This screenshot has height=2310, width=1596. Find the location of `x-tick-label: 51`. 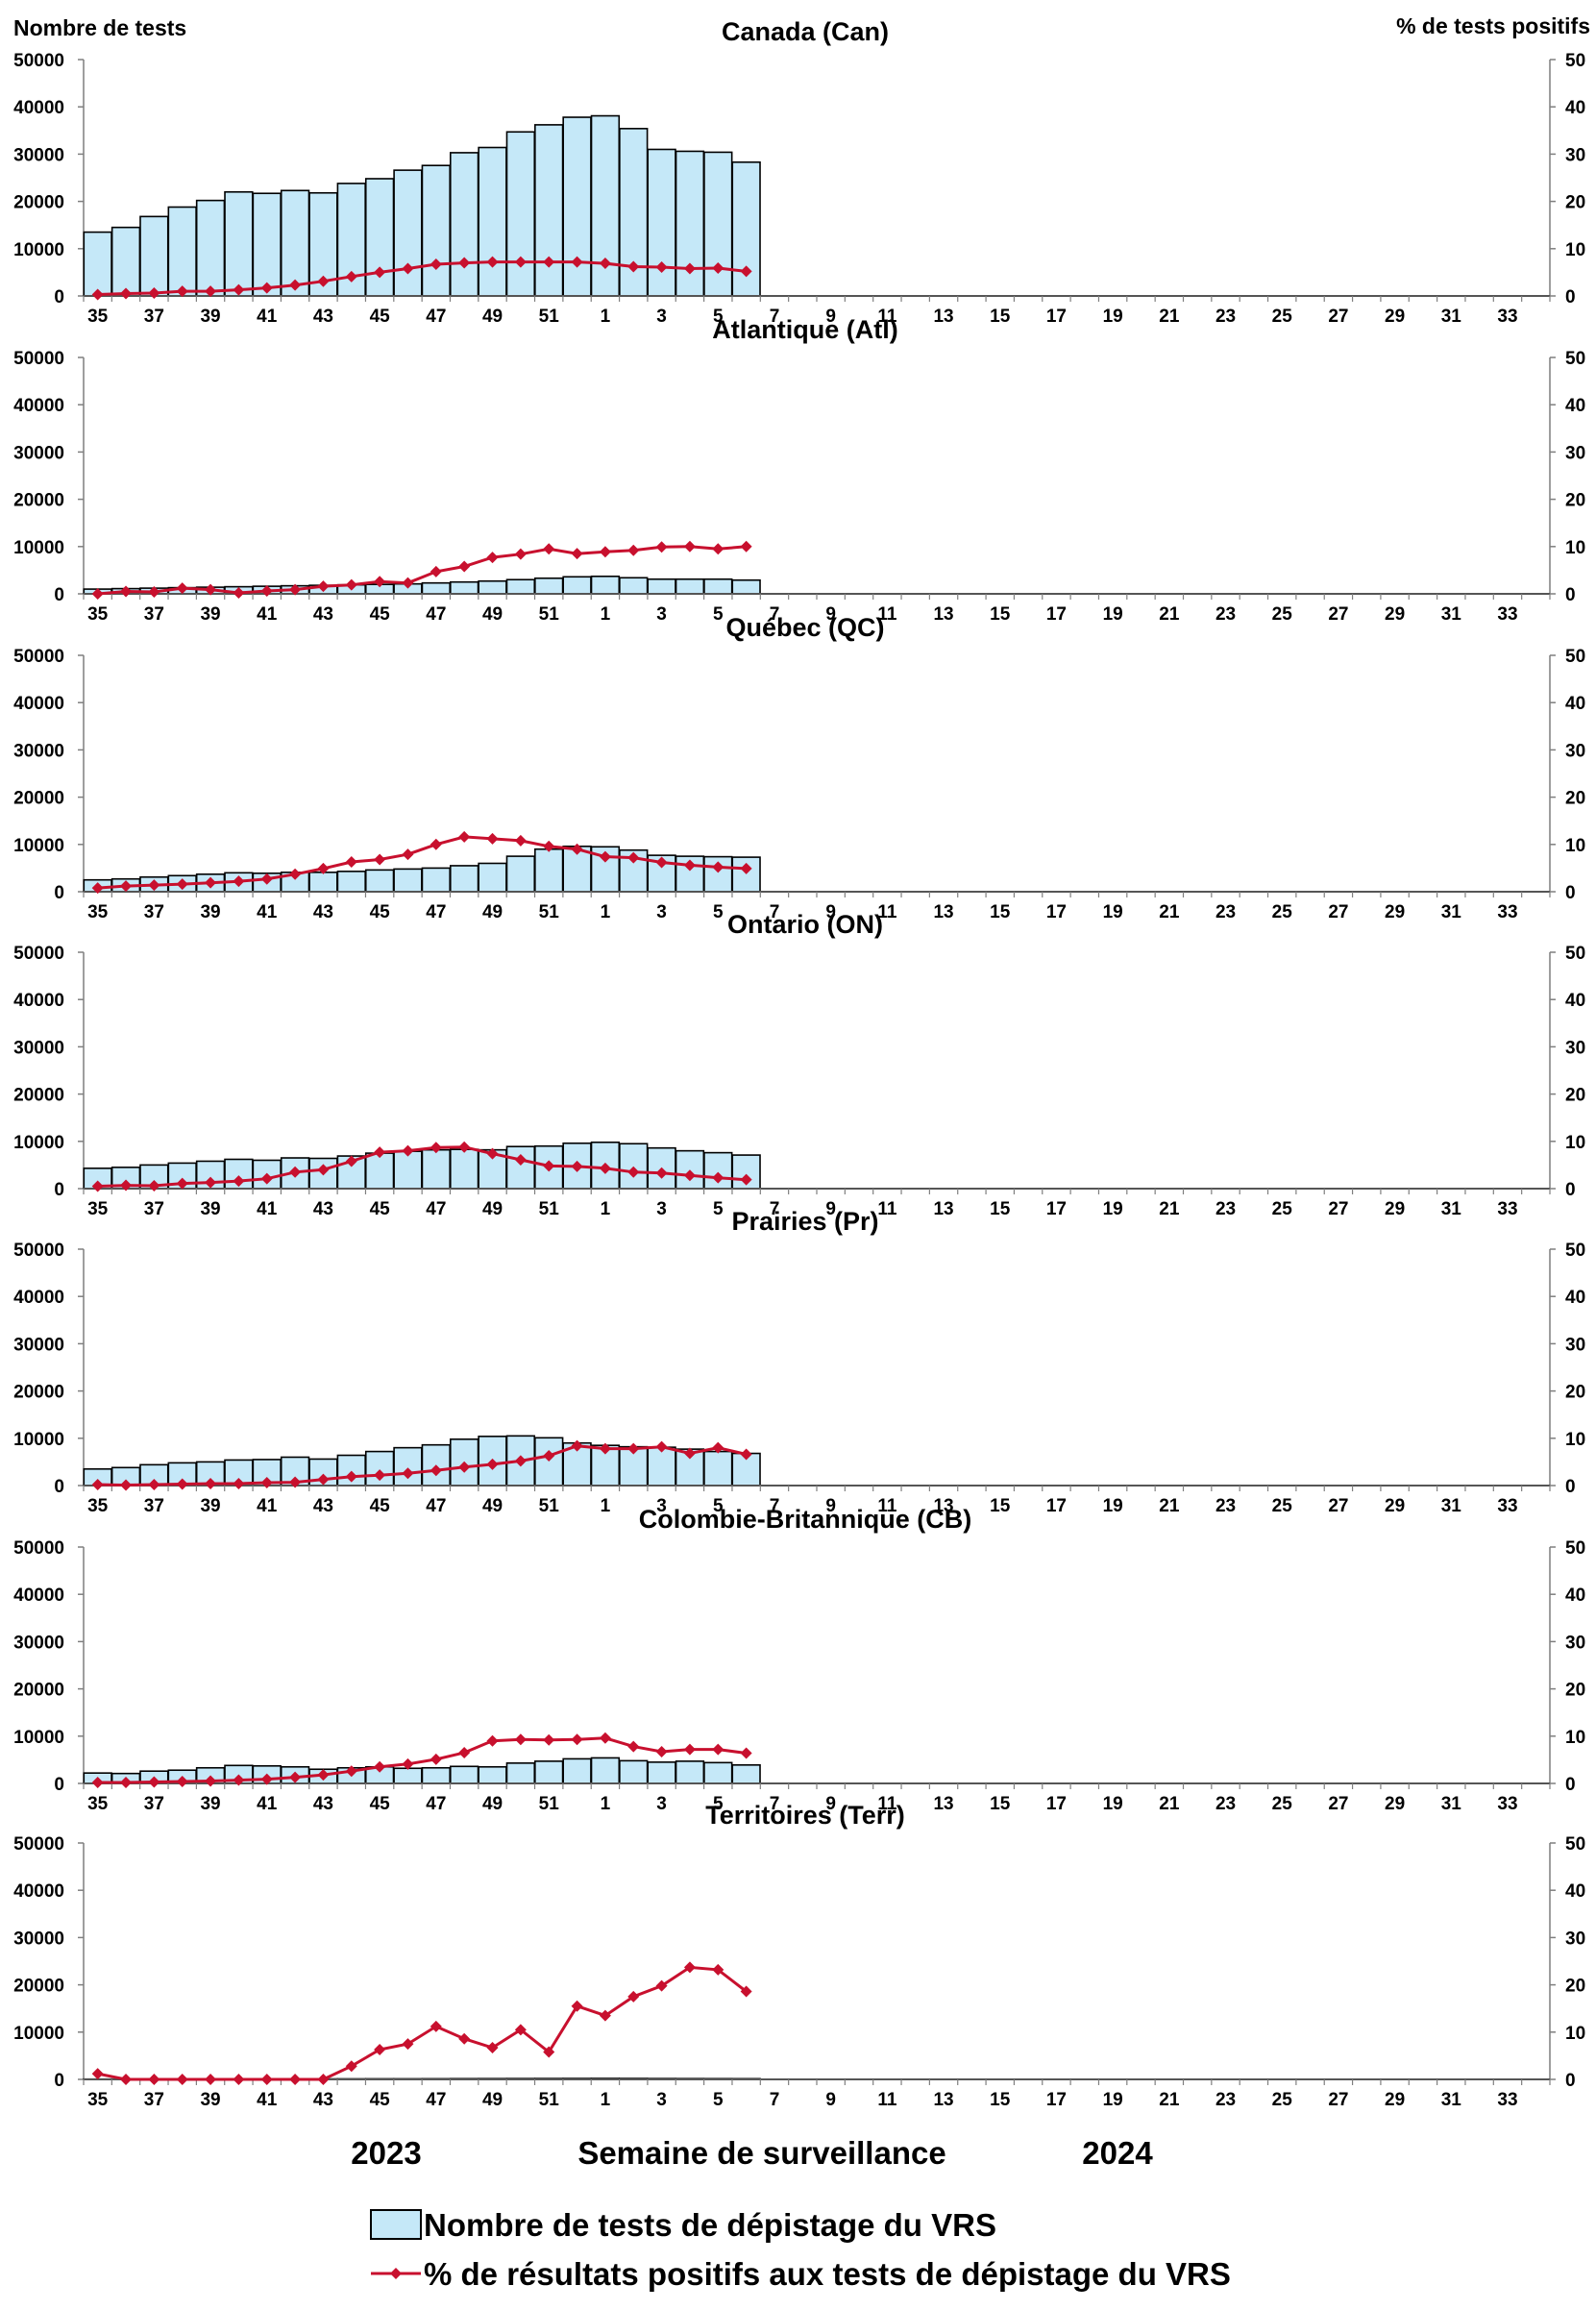

x-tick-label: 51 is located at coordinates (549, 614).